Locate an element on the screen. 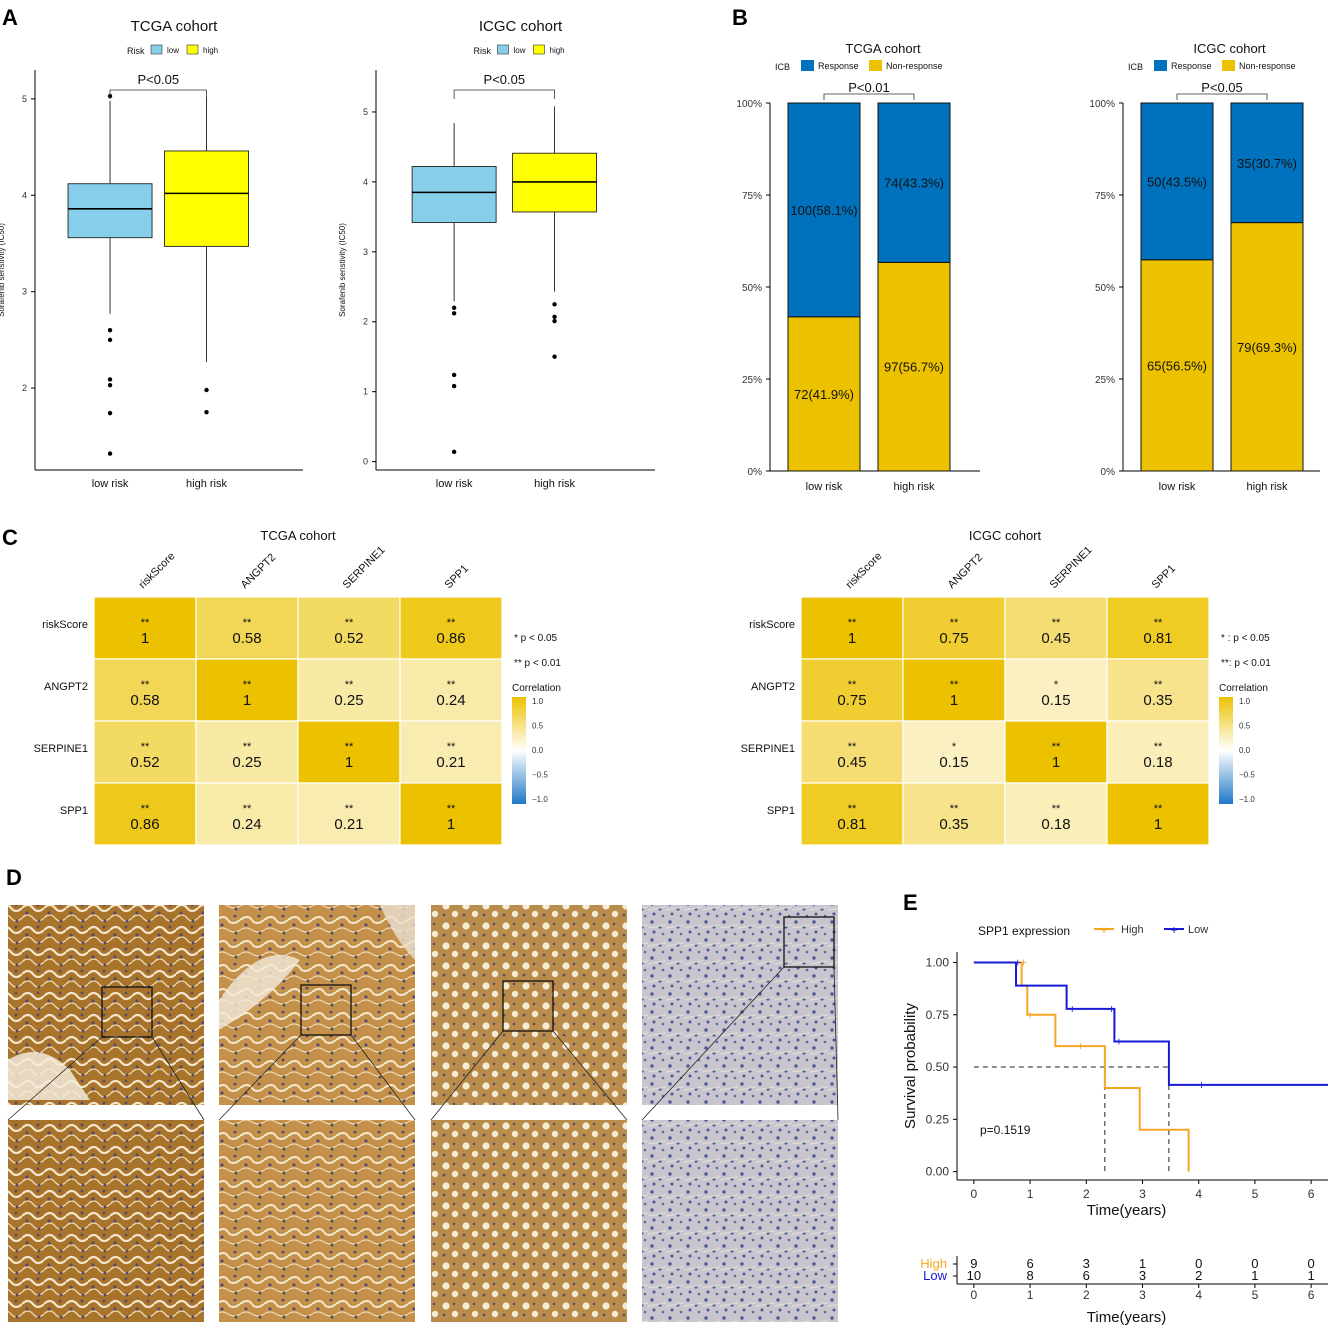 This screenshot has height=1325, width=1330. sig-note-1: * : p < 0.05 is located at coordinates (1245, 638).